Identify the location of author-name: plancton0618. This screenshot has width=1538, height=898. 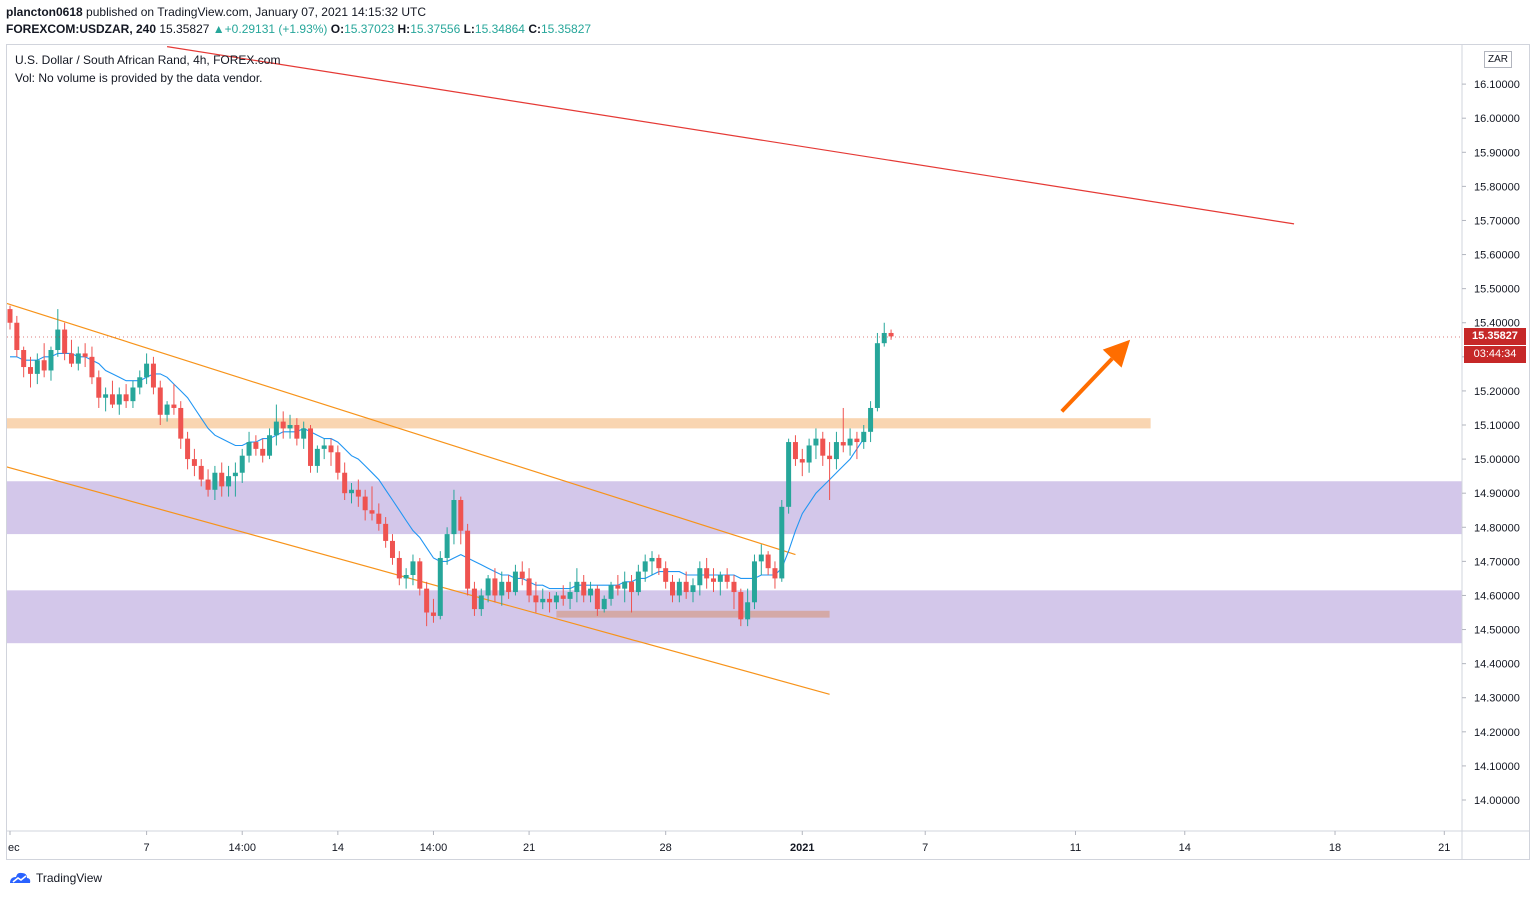
(44, 12).